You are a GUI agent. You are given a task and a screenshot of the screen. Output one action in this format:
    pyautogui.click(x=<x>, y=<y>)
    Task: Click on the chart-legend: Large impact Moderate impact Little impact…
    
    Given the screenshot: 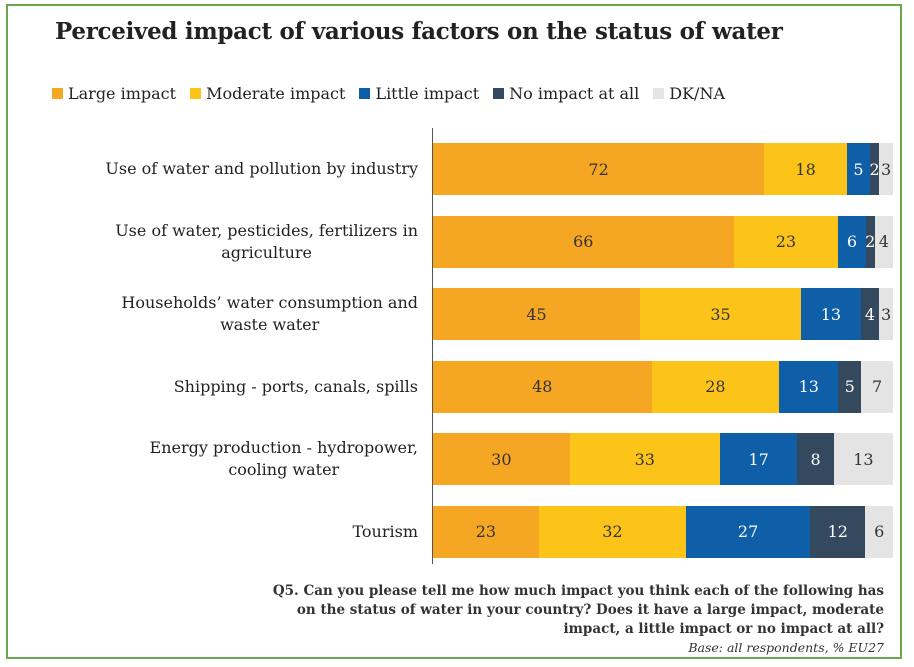 What is the action you would take?
    pyautogui.click(x=395, y=93)
    